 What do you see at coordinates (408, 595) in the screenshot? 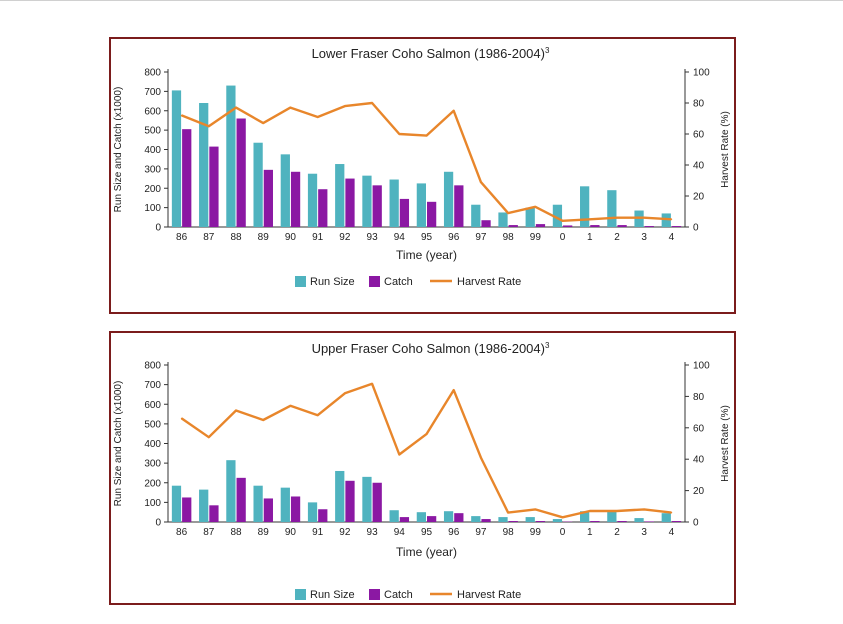
I see `legend: Run Size Catch Harvest Rate` at bounding box center [408, 595].